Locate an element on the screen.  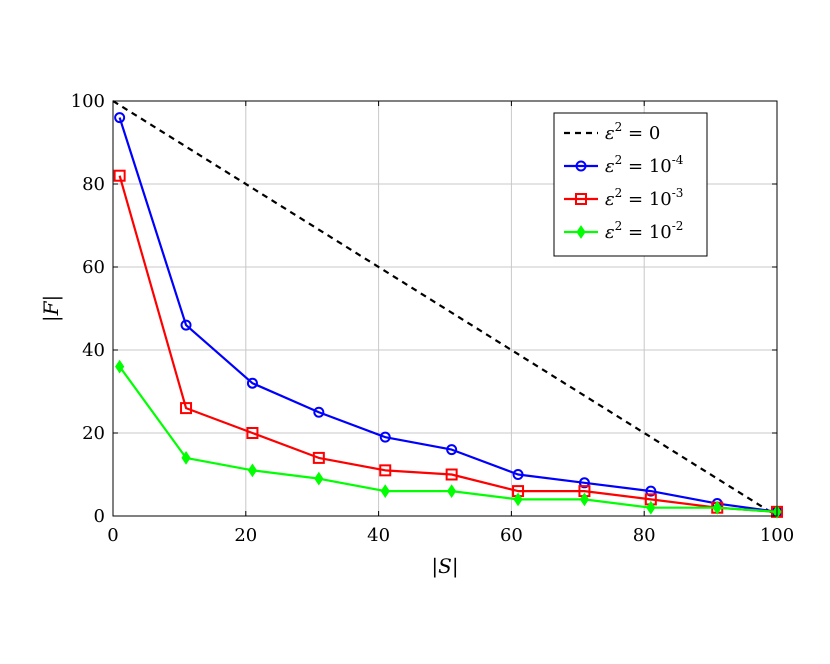
legend-label: ε2 = 10-4 is located at coordinates (644, 165).